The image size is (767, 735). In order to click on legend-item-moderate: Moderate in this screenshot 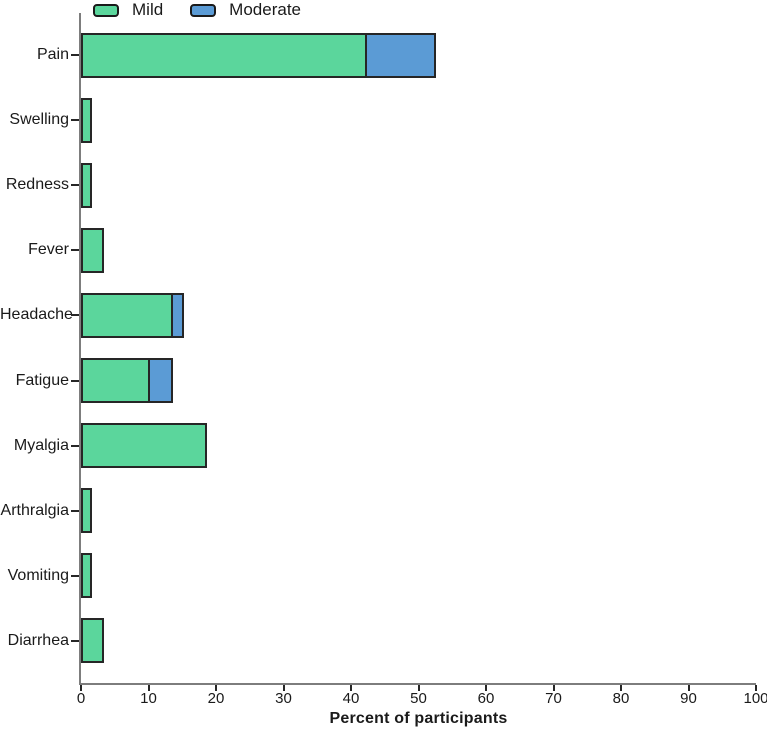, I will do `click(245, 10)`.